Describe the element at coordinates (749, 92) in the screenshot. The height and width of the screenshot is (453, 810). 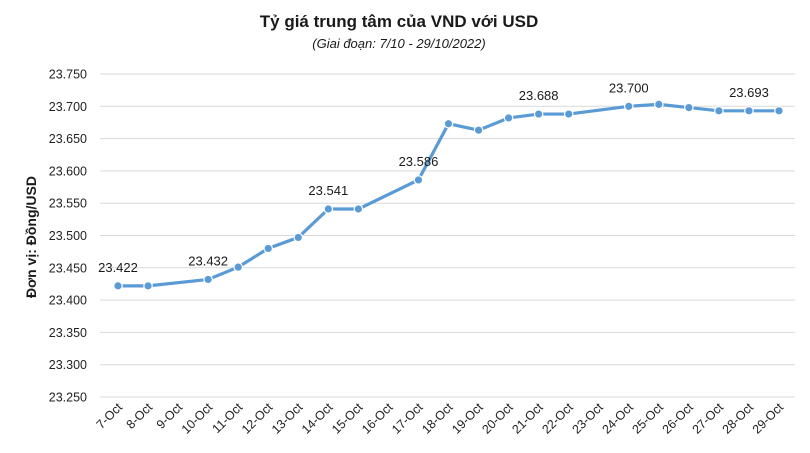
I see `data-label: 23.693` at that location.